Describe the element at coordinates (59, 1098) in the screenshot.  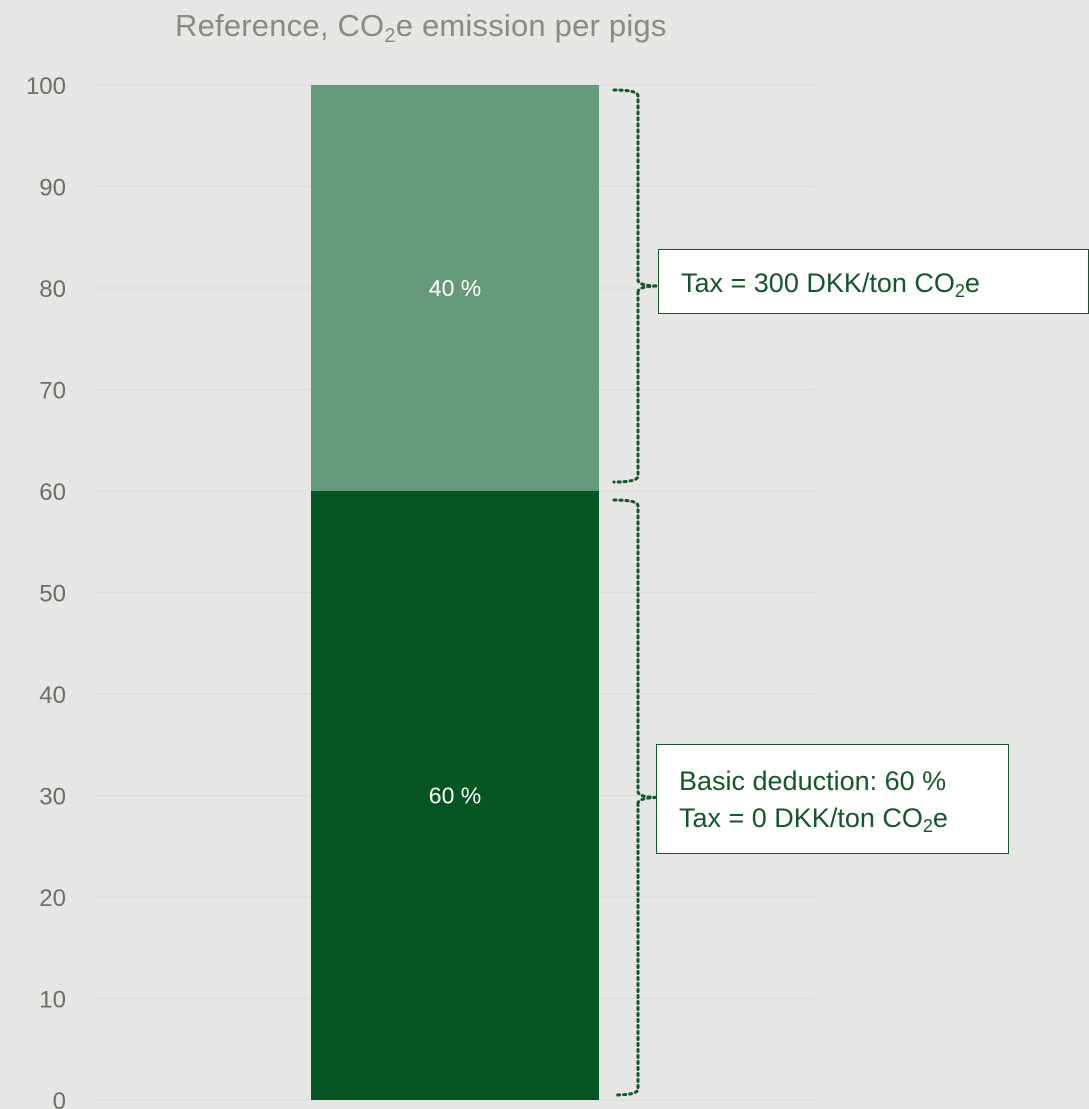
I see `y-tick-label: 0` at that location.